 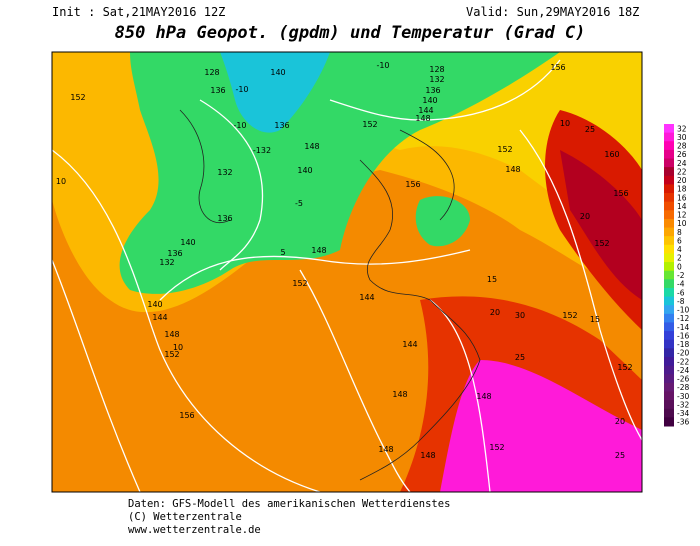 What do you see at coordinates (682, 197) in the screenshot?
I see `colorbar-label: 16` at bounding box center [682, 197].